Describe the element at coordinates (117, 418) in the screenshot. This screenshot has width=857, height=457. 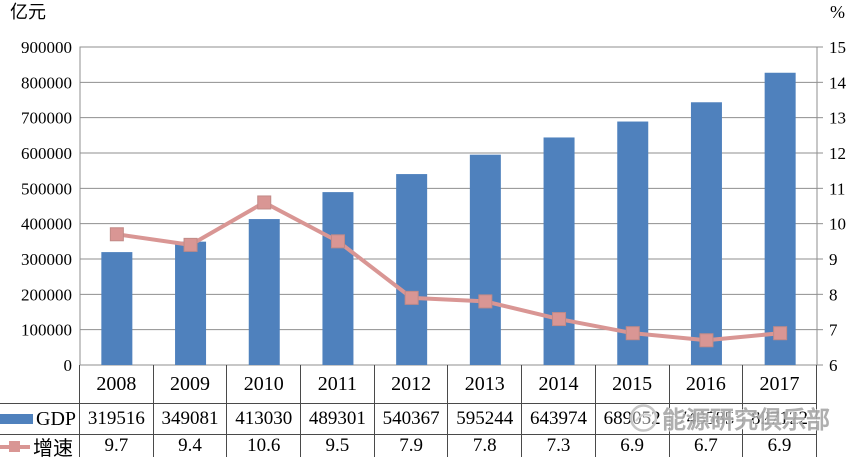
I see `gdp-value: 319516` at that location.